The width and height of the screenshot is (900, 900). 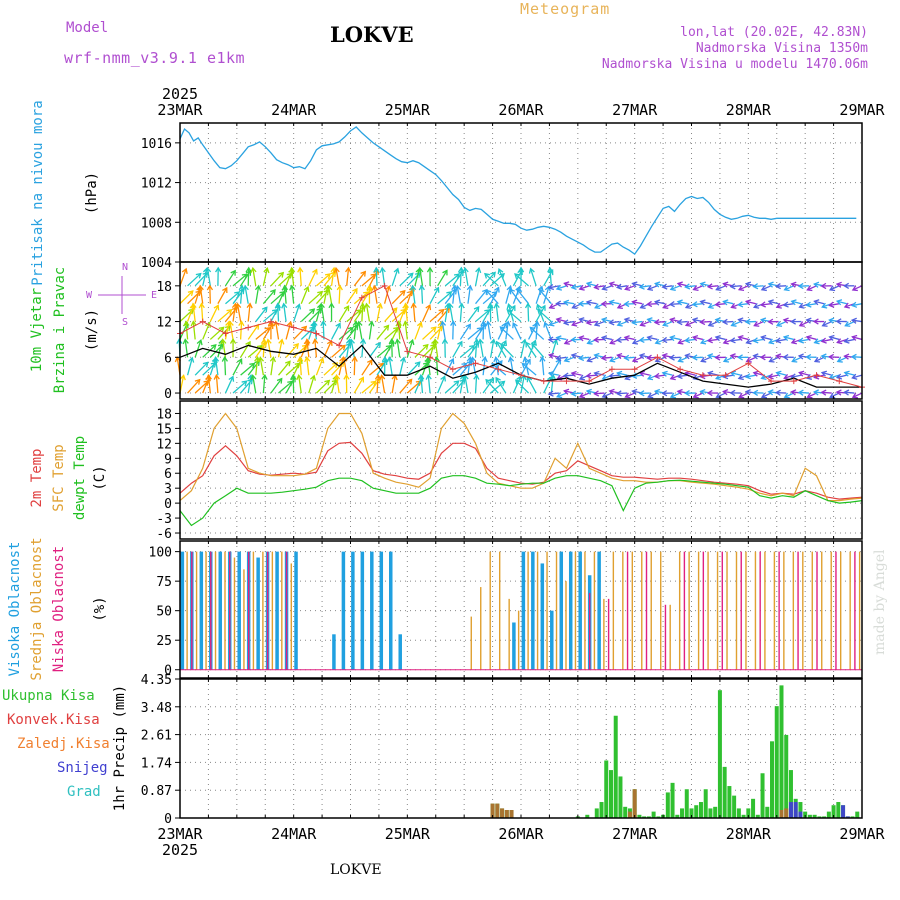 I want to click on precip-tick-label: 4.35, so click(x=156, y=680).